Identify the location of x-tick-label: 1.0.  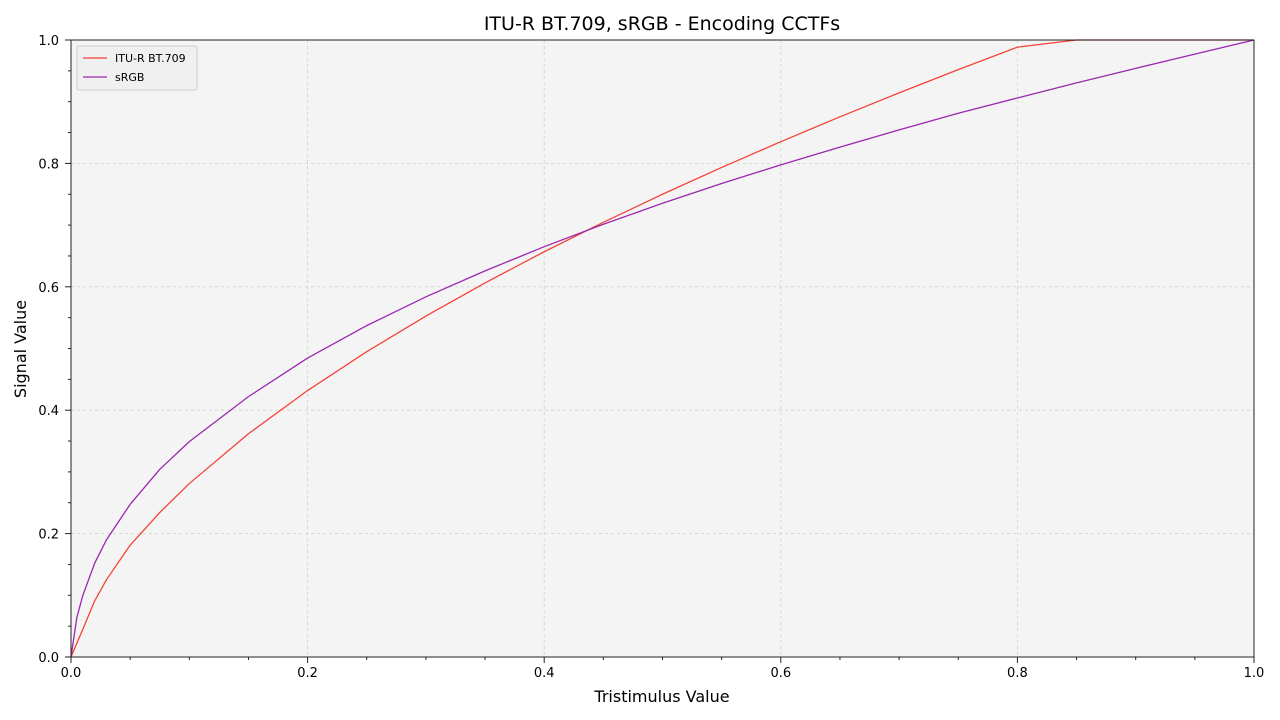
(1254, 673).